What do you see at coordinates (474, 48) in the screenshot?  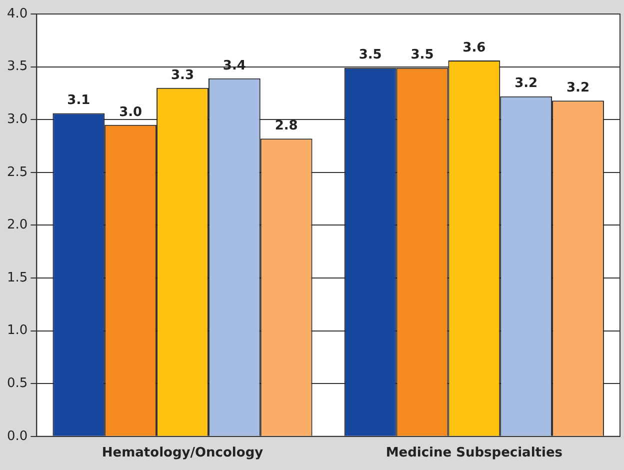 I see `data-label: 3.6` at bounding box center [474, 48].